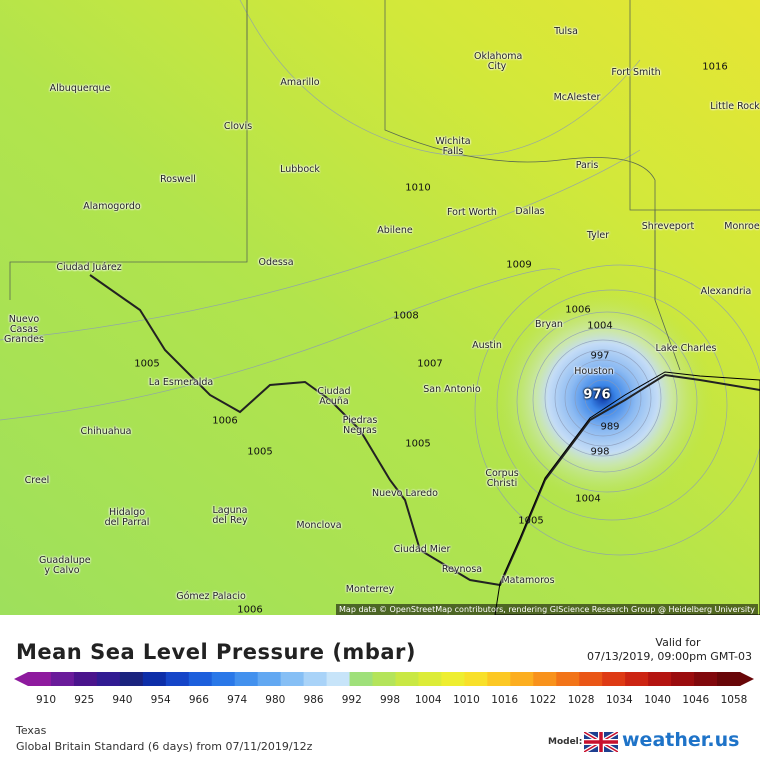  Describe the element at coordinates (24, 329) in the screenshot. I see `city-label: Nuevo Casas Grandes` at that location.